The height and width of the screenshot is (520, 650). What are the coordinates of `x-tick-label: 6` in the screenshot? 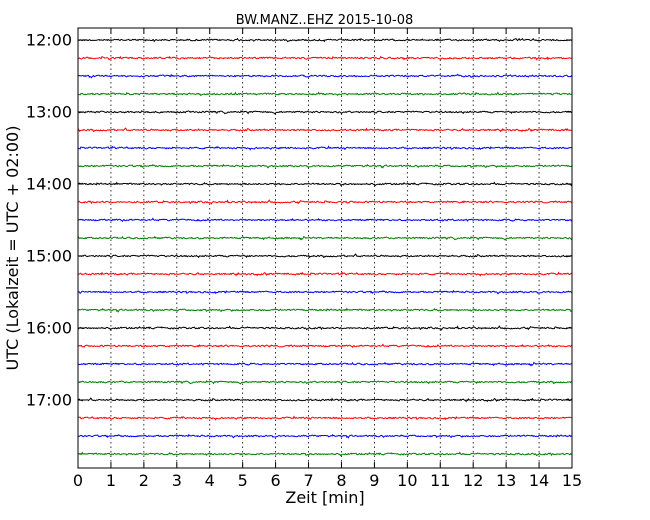 It's located at (276, 480).